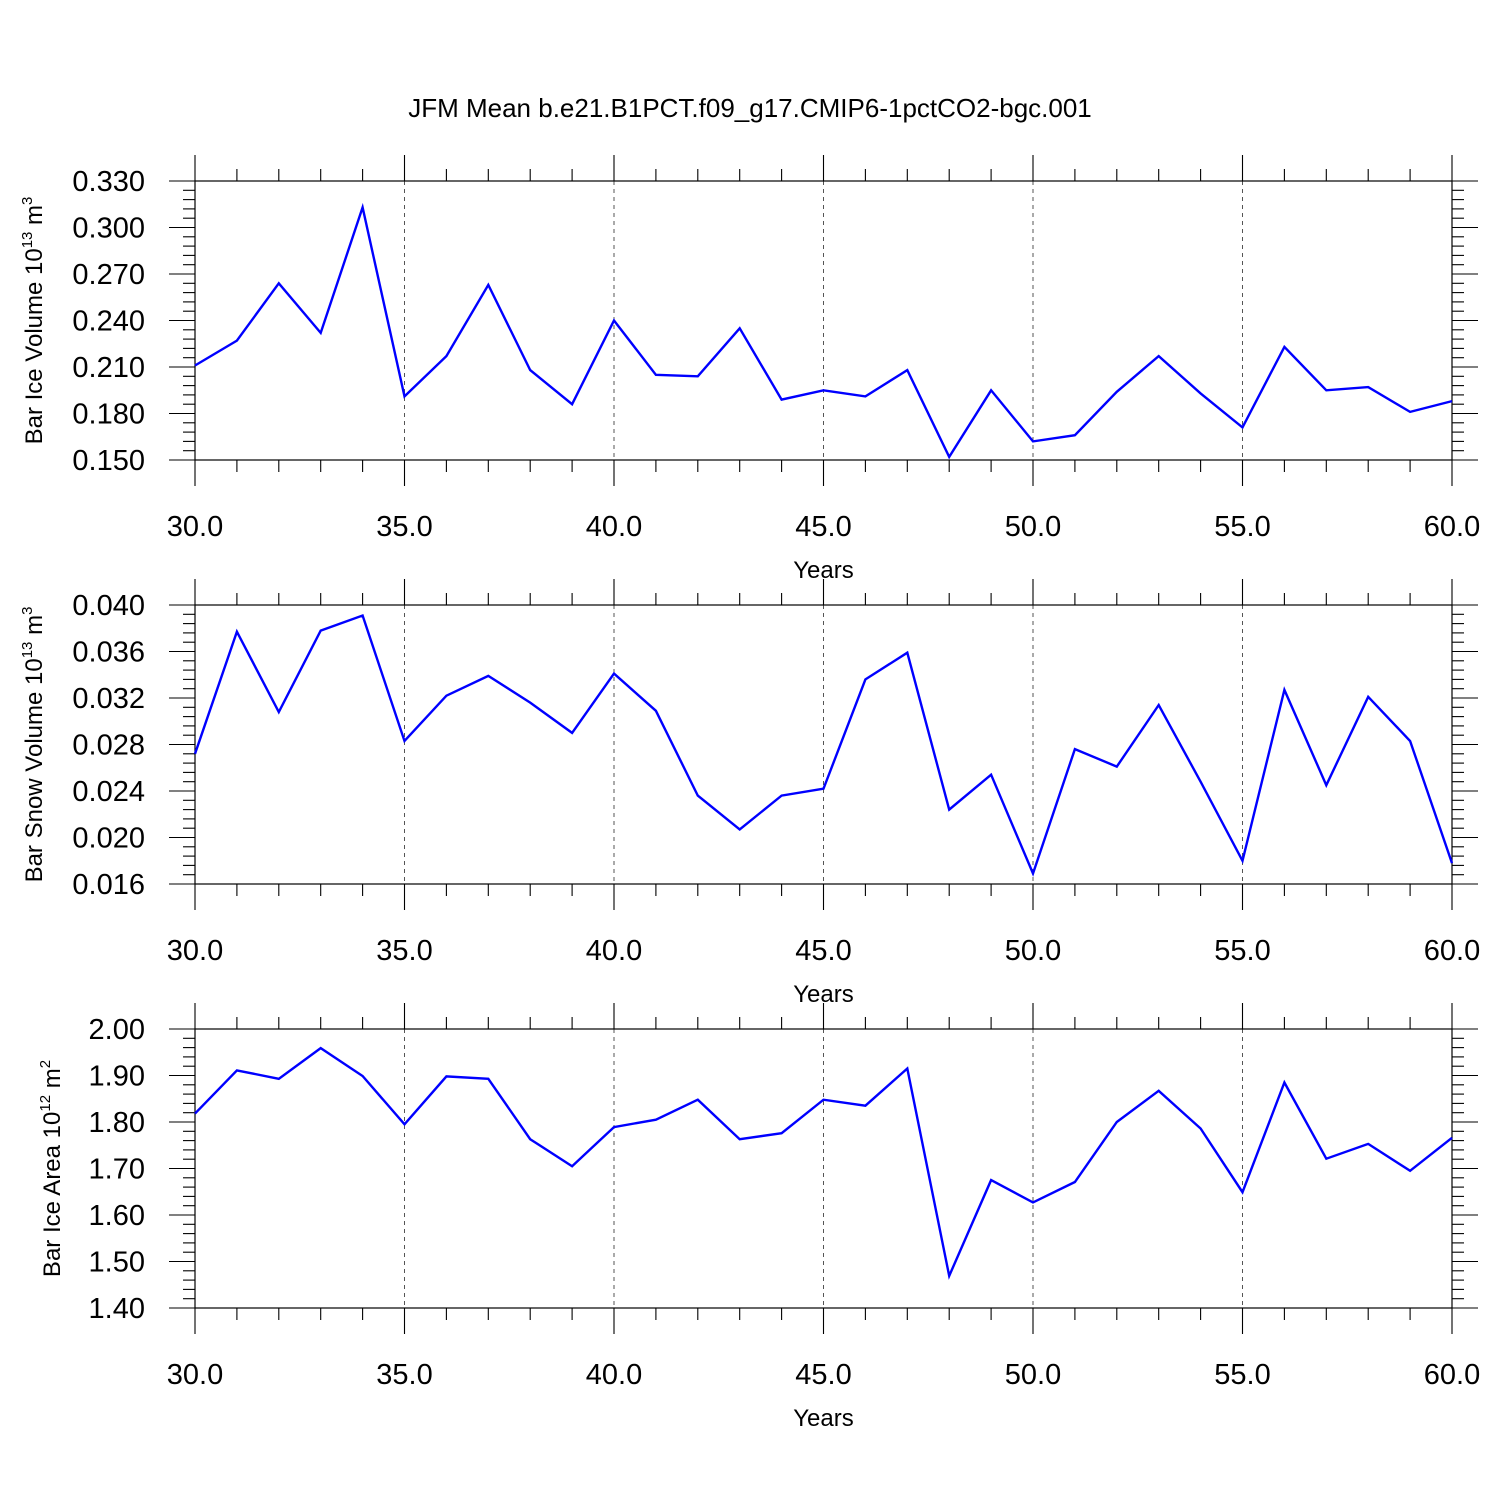 The height and width of the screenshot is (1500, 1500). What do you see at coordinates (108, 839) in the screenshot?
I see `panel-2-y-tick-label: 0.020` at bounding box center [108, 839].